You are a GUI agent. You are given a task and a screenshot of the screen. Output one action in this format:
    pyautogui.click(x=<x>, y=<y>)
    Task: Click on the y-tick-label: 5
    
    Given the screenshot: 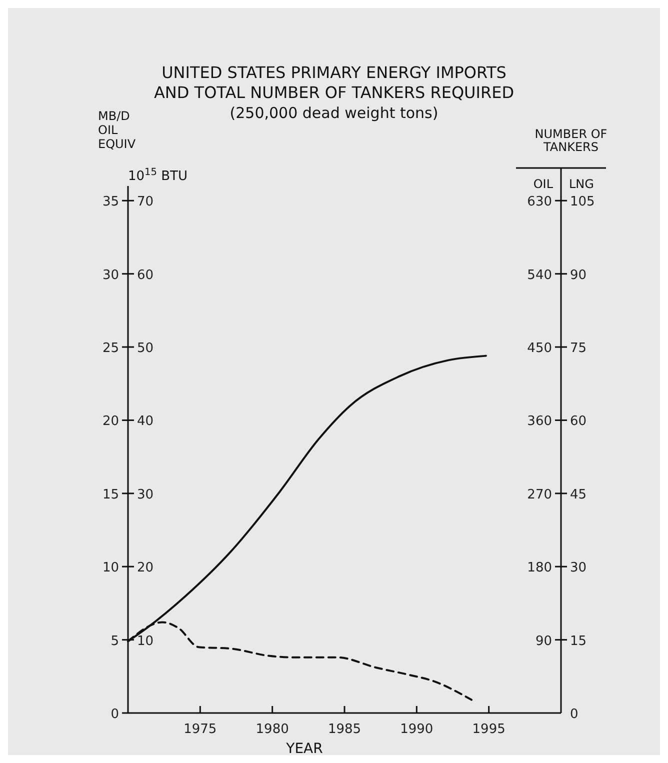 What is the action you would take?
    pyautogui.click(x=114, y=641)
    